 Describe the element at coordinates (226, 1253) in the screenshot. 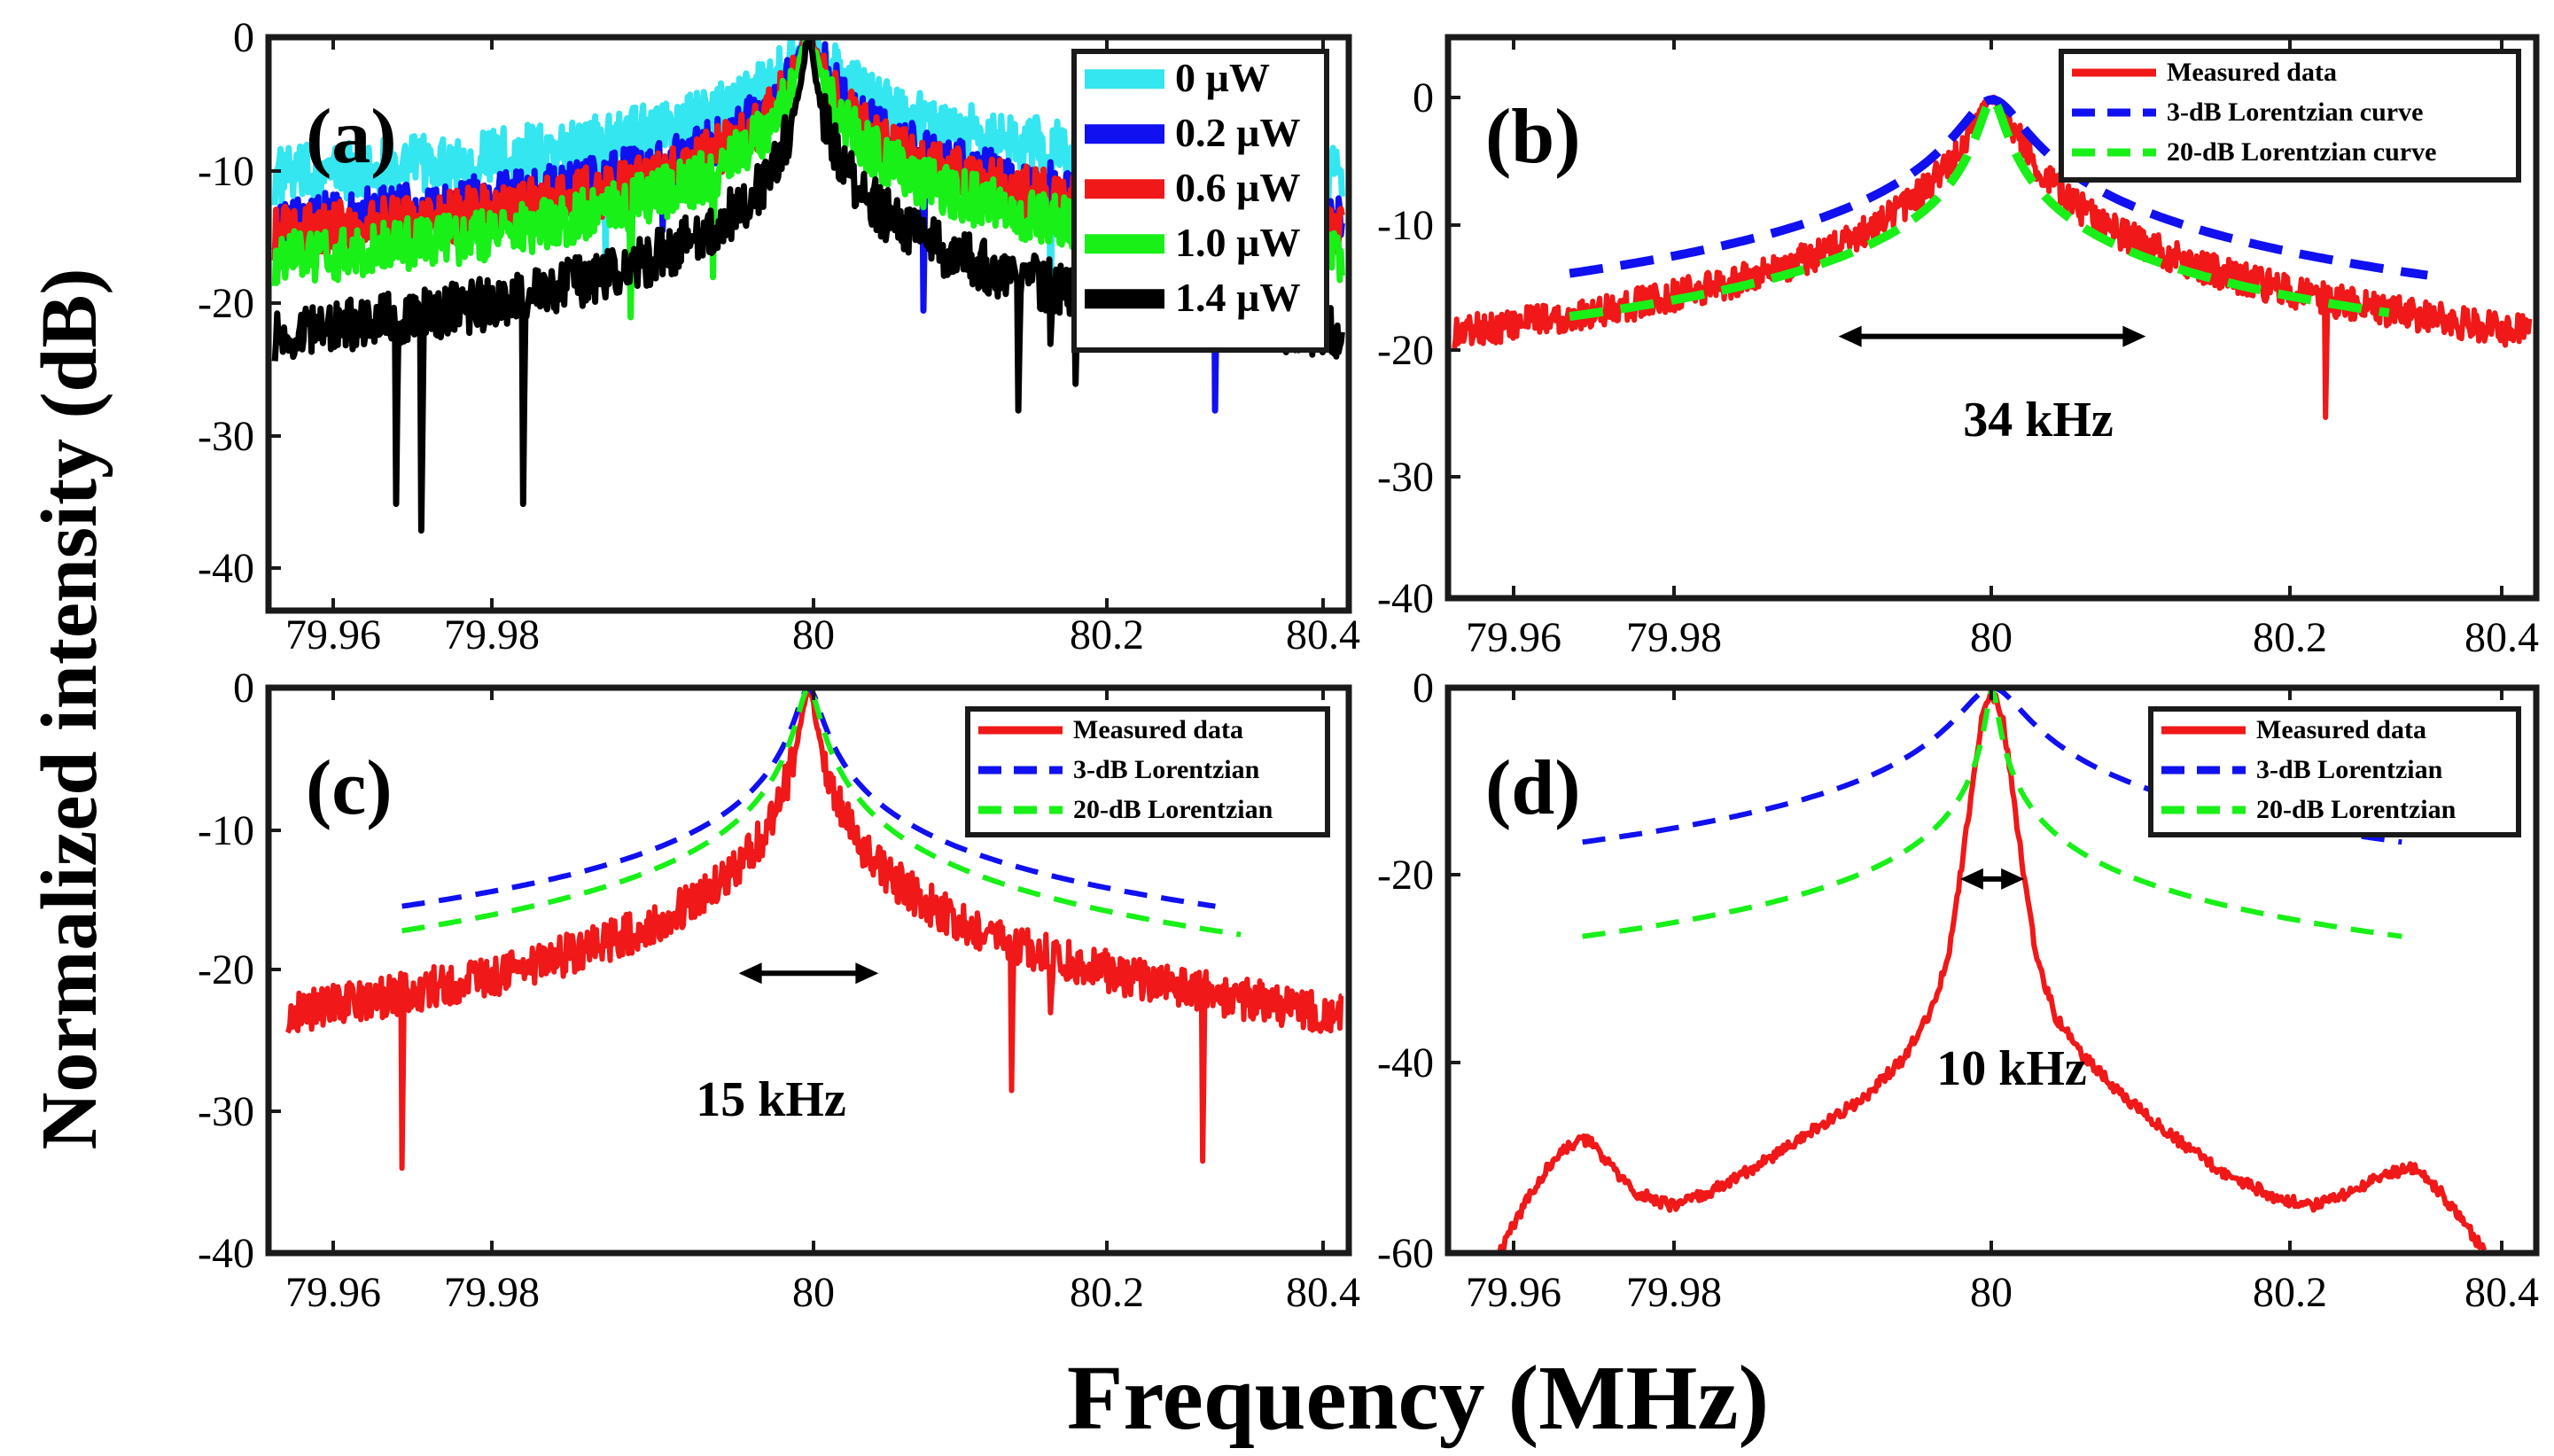

I see `y-tick-label-c-4: -40` at that location.